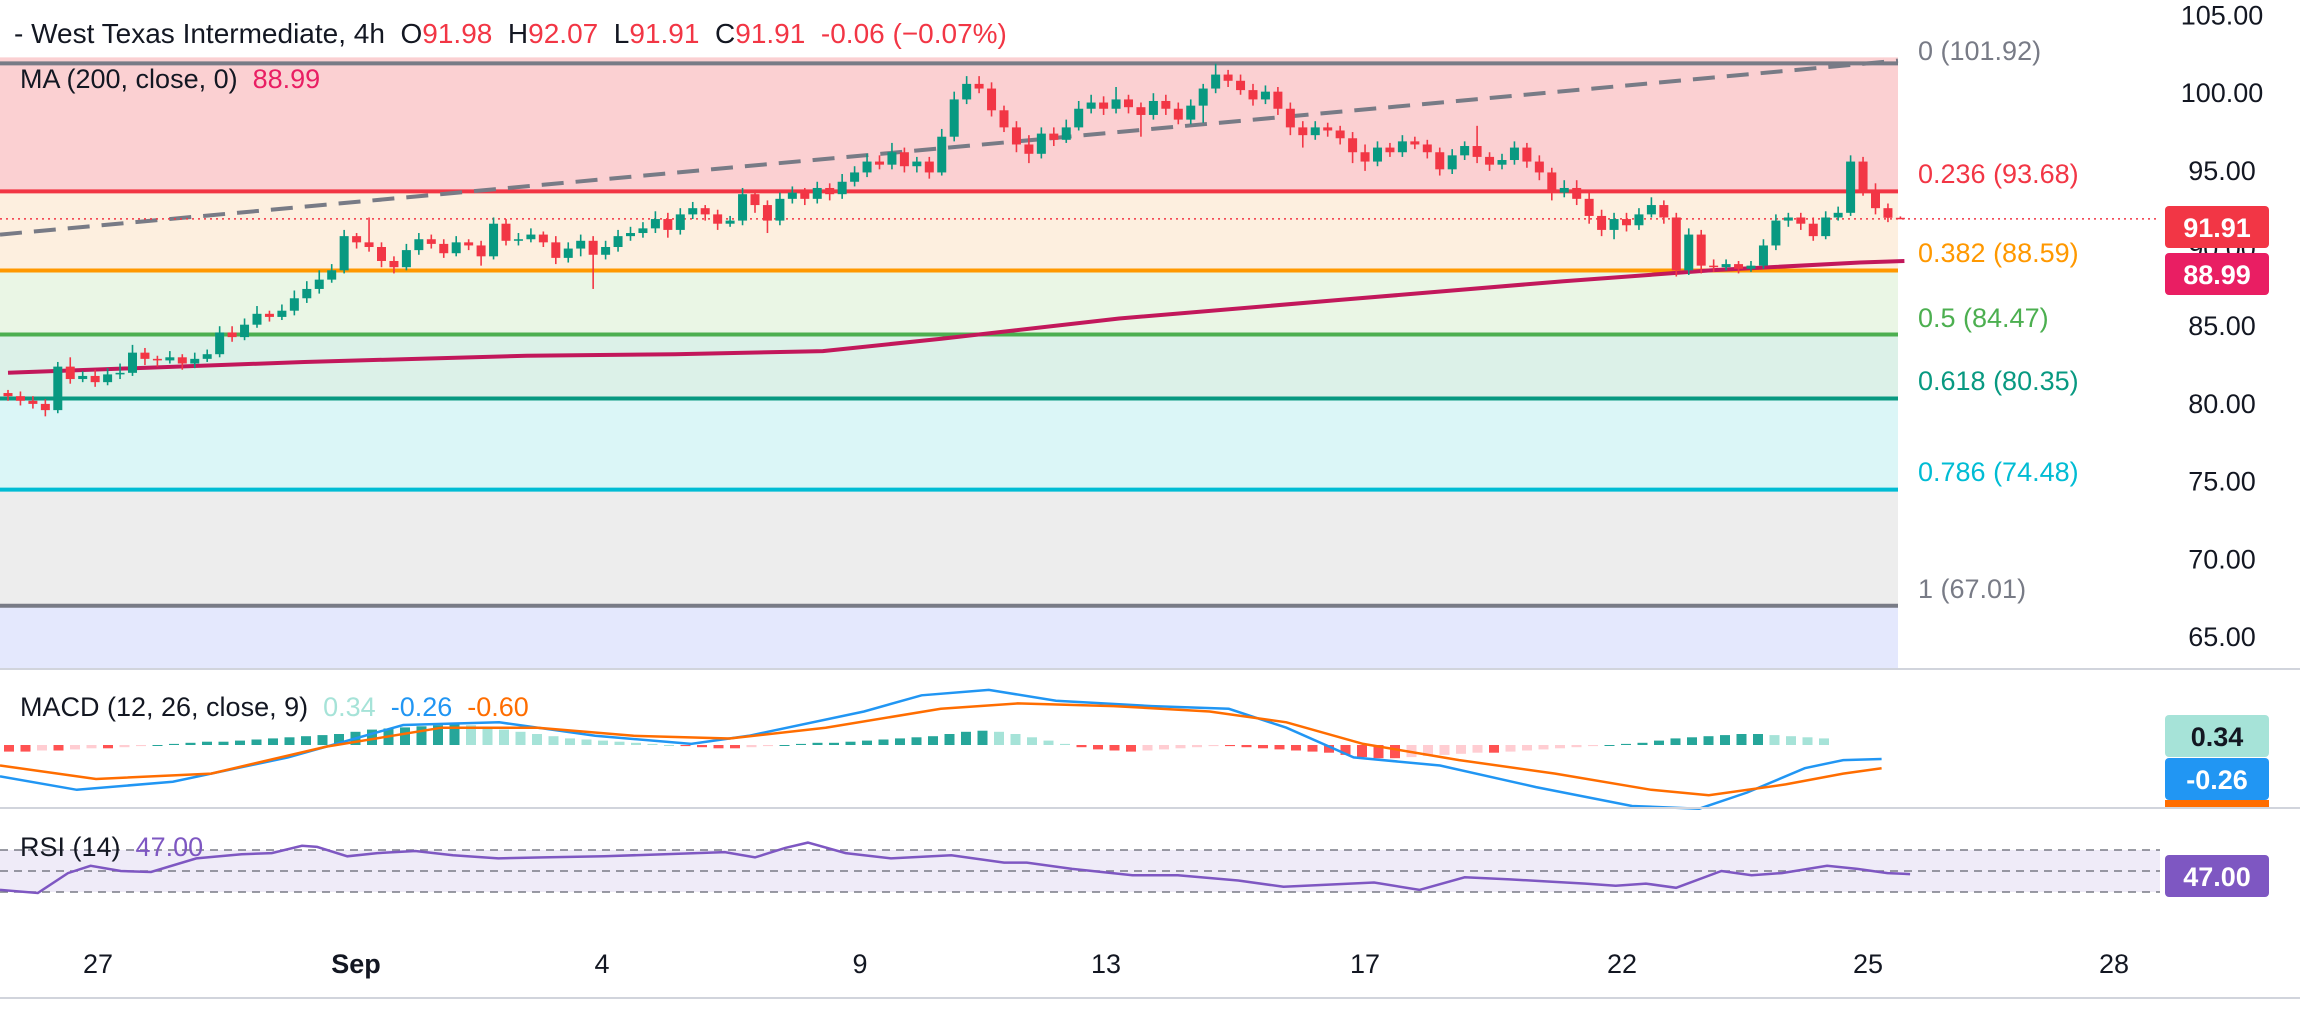 Image resolution: width=2300 pixels, height=1030 pixels. I want to click on rsi-pane, so click(1080, 868).